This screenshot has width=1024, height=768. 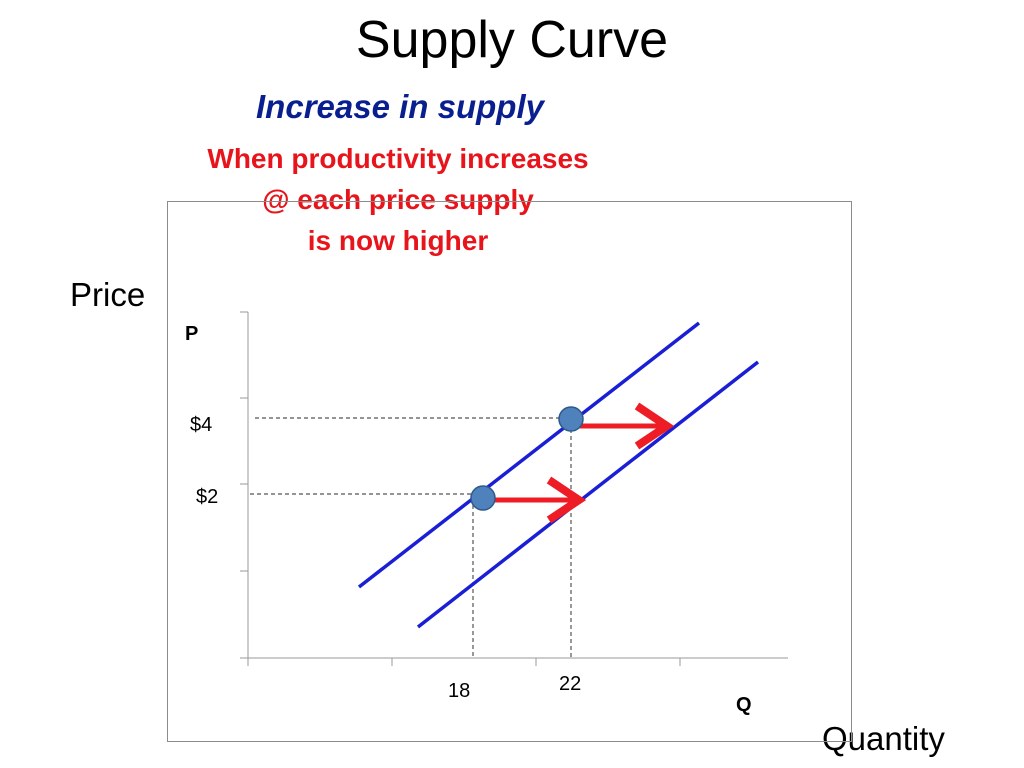 I want to click on quantity-axis-title: Quantity, so click(x=883, y=738).